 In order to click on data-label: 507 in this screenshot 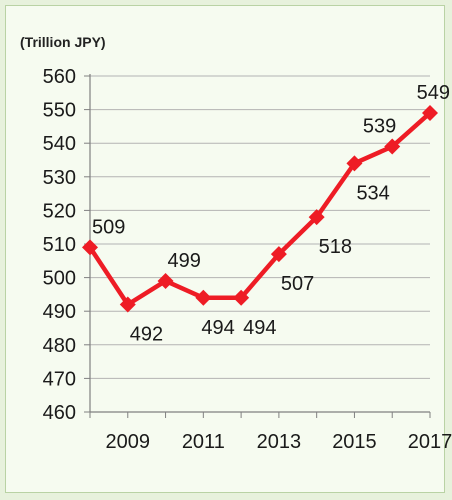, I will do `click(297, 284)`.